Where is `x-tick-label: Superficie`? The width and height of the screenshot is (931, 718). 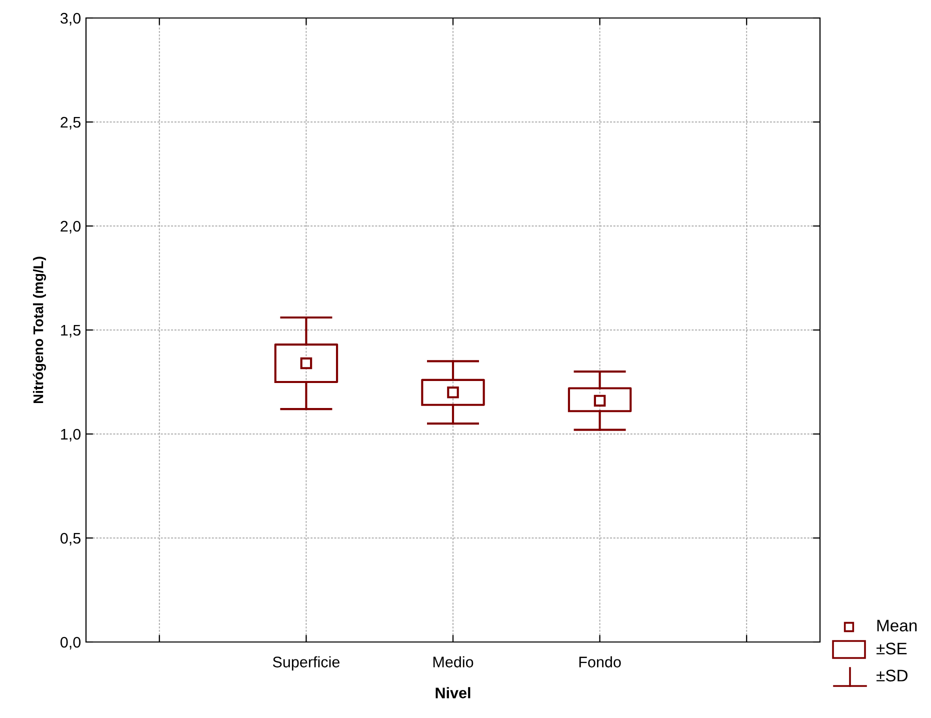
x-tick-label: Superficie is located at coordinates (306, 663).